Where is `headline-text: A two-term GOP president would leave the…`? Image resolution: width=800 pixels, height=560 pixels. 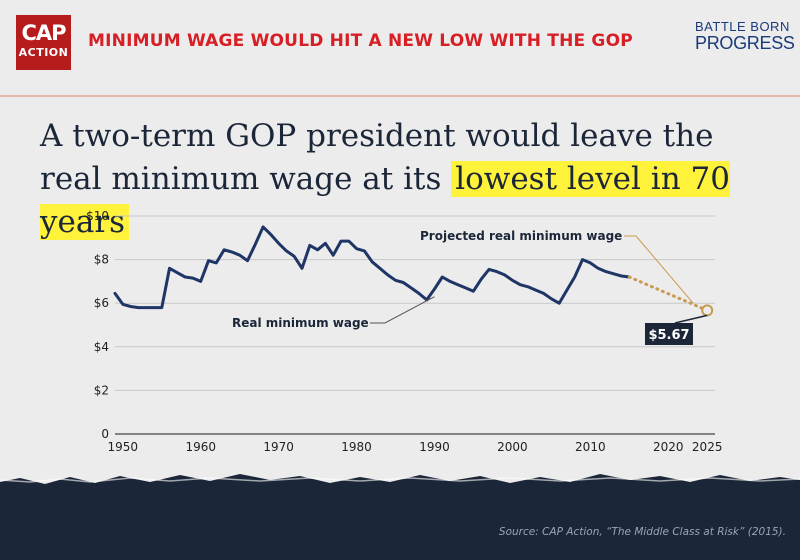 headline-text: A two-term GOP president would leave the… is located at coordinates (377, 157).